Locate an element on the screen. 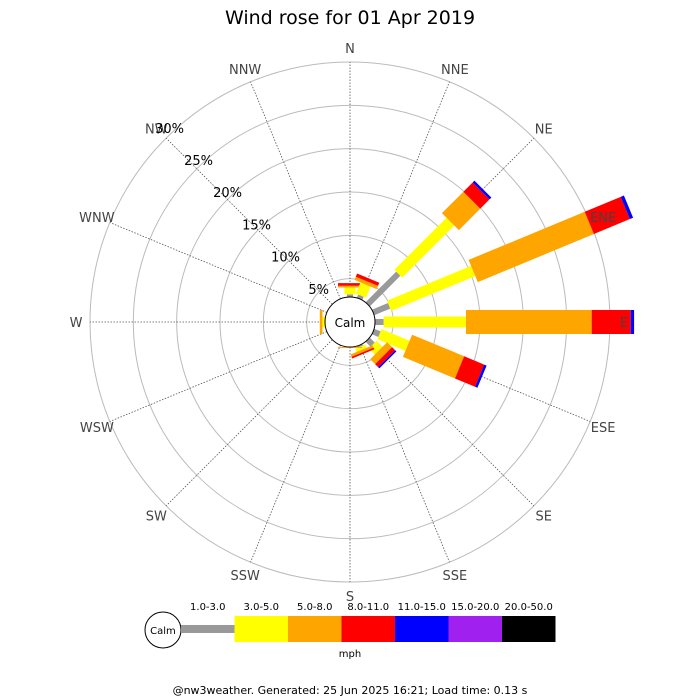  bar-e-1.0-3.0 is located at coordinates (379, 322).